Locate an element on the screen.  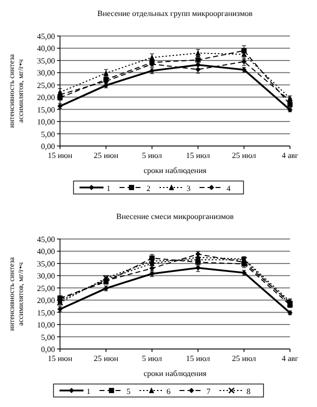
legend-label: 6 is located at coordinates (168, 391).